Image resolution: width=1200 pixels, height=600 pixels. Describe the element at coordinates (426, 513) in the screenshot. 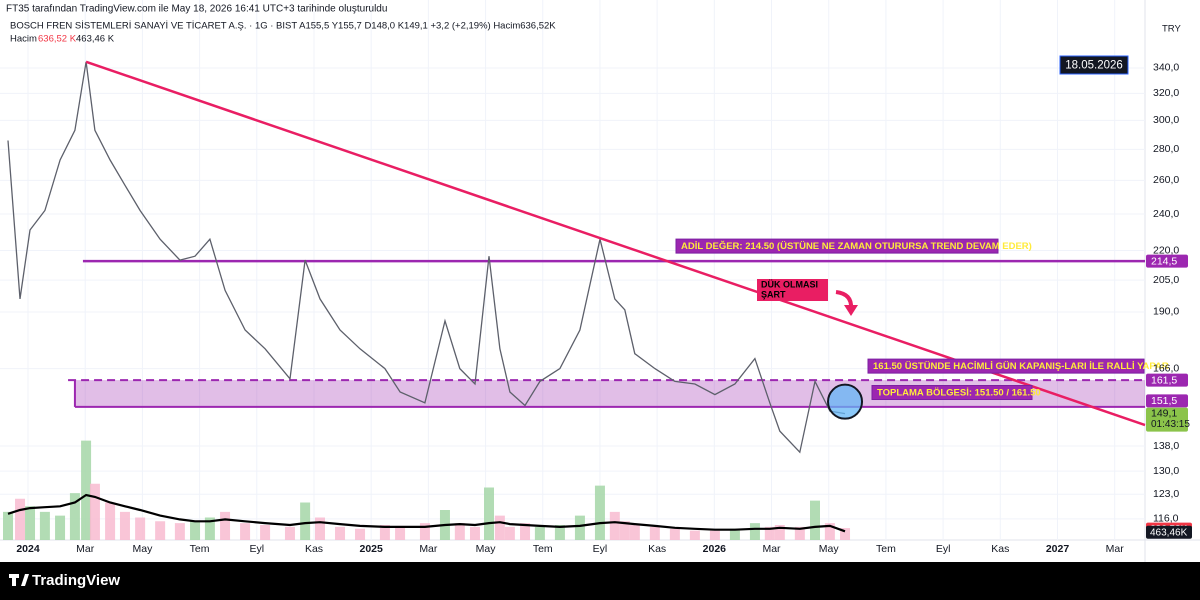

I see `volume-ma-line` at that location.